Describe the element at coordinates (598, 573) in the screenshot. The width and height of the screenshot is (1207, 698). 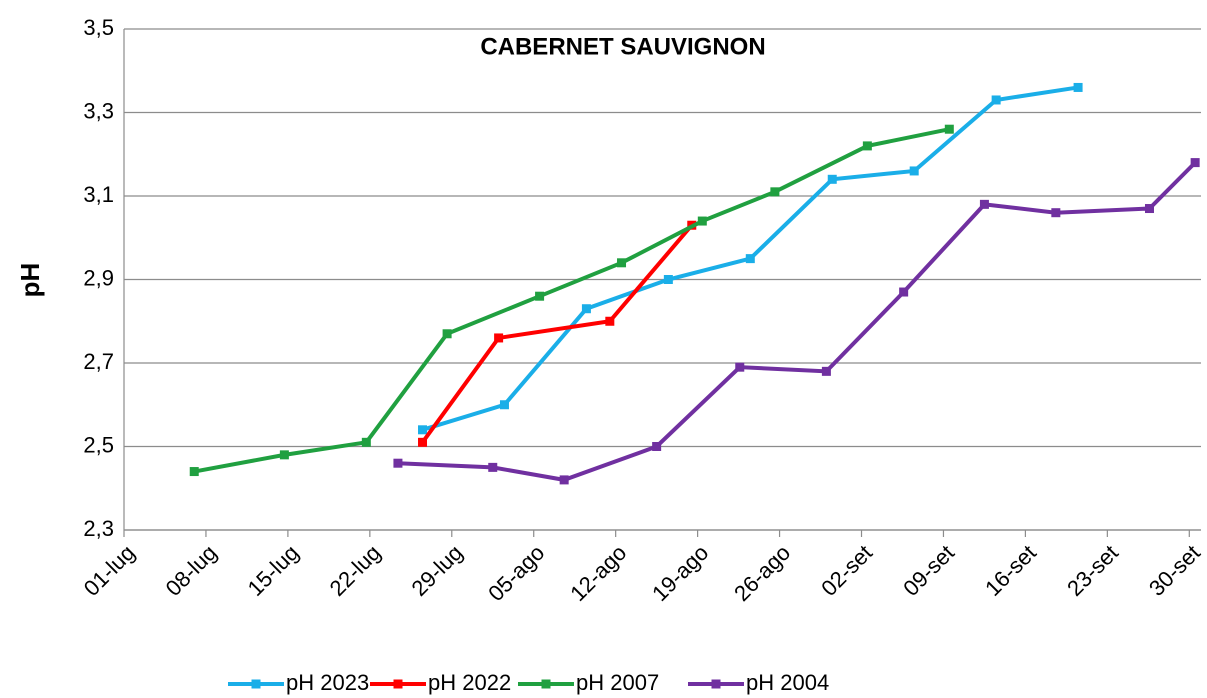
I see `x-tick-label: 12-ago` at that location.